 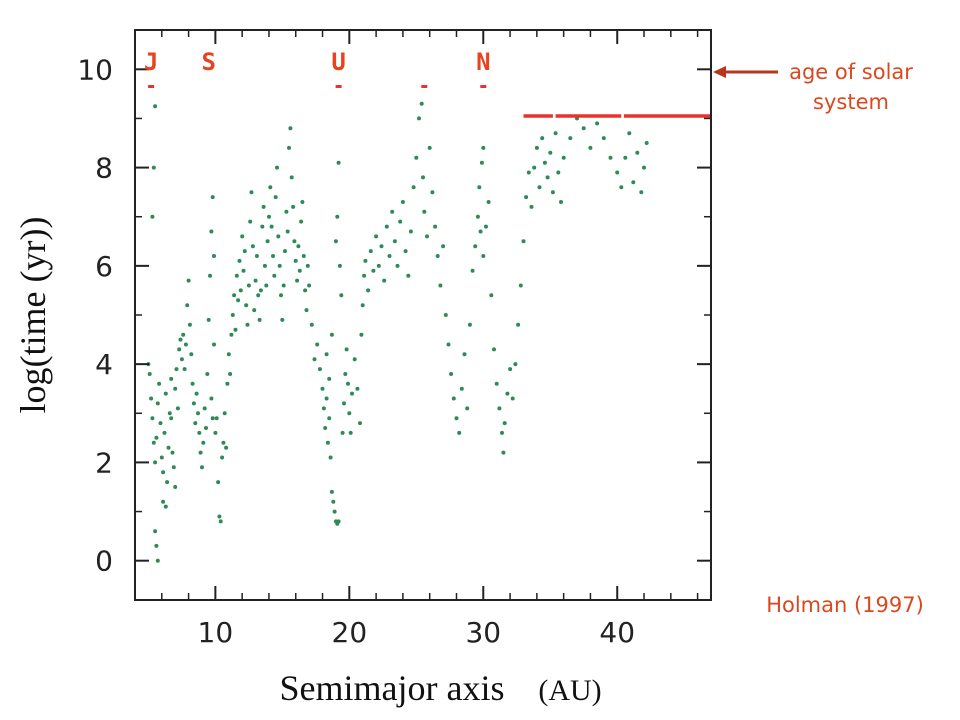 I want to click on planet-label-j: J, so click(x=151, y=62).